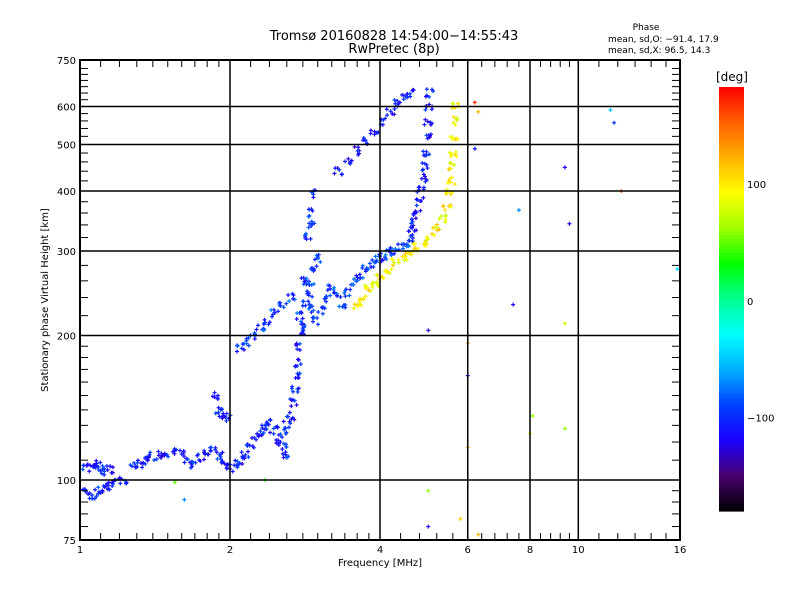  I want to click on y-tick-label: 75, so click(69, 541).